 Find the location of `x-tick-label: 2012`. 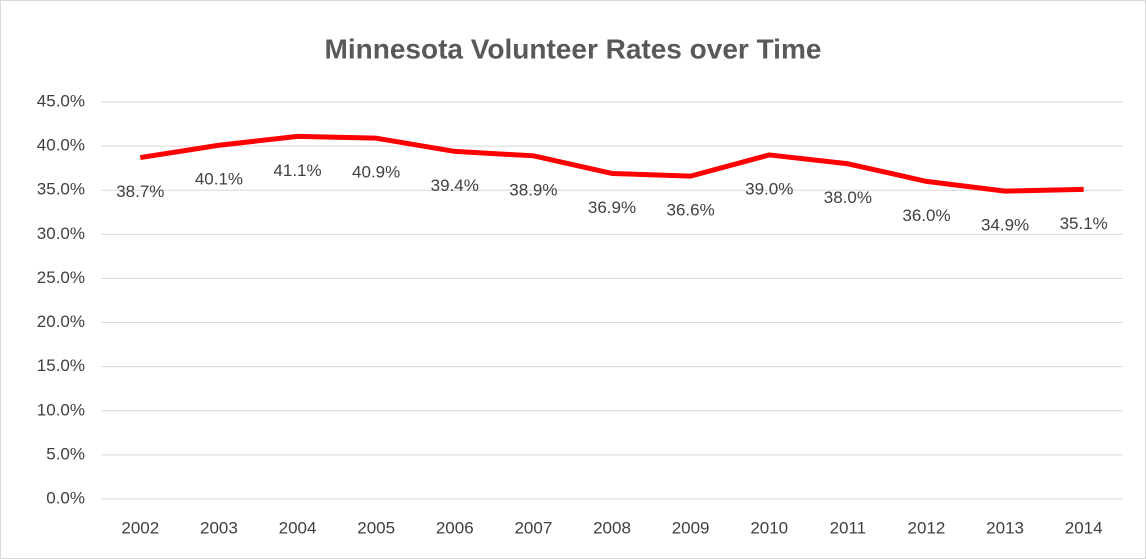

x-tick-label: 2012 is located at coordinates (927, 527).